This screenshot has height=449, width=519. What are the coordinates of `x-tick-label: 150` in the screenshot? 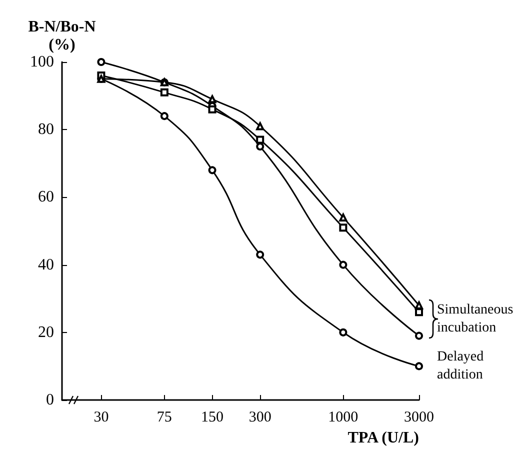 It's located at (212, 418).